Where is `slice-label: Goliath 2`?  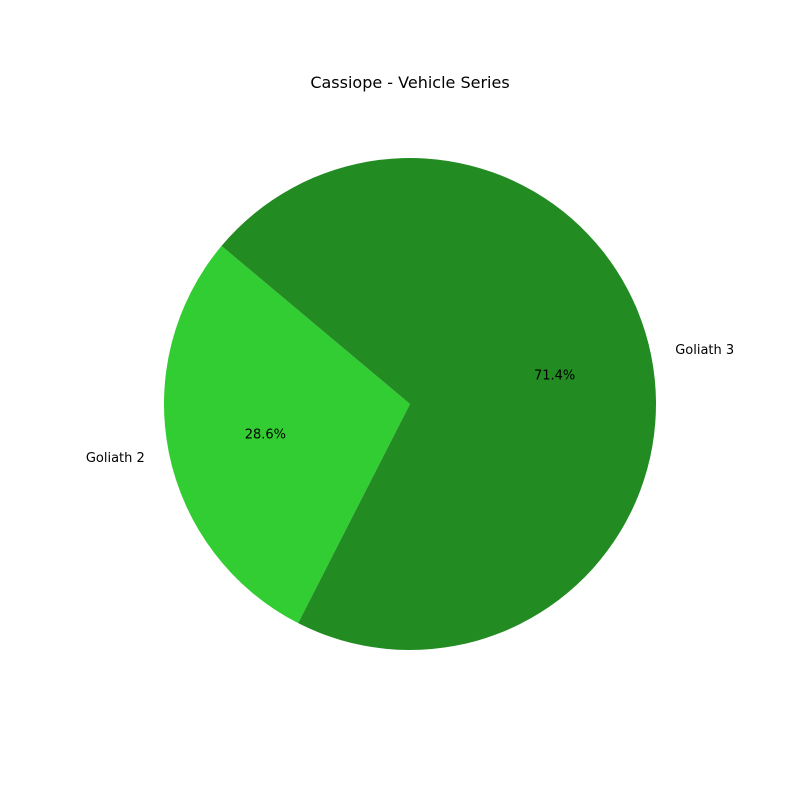
slice-label: Goliath 2 is located at coordinates (115, 458).